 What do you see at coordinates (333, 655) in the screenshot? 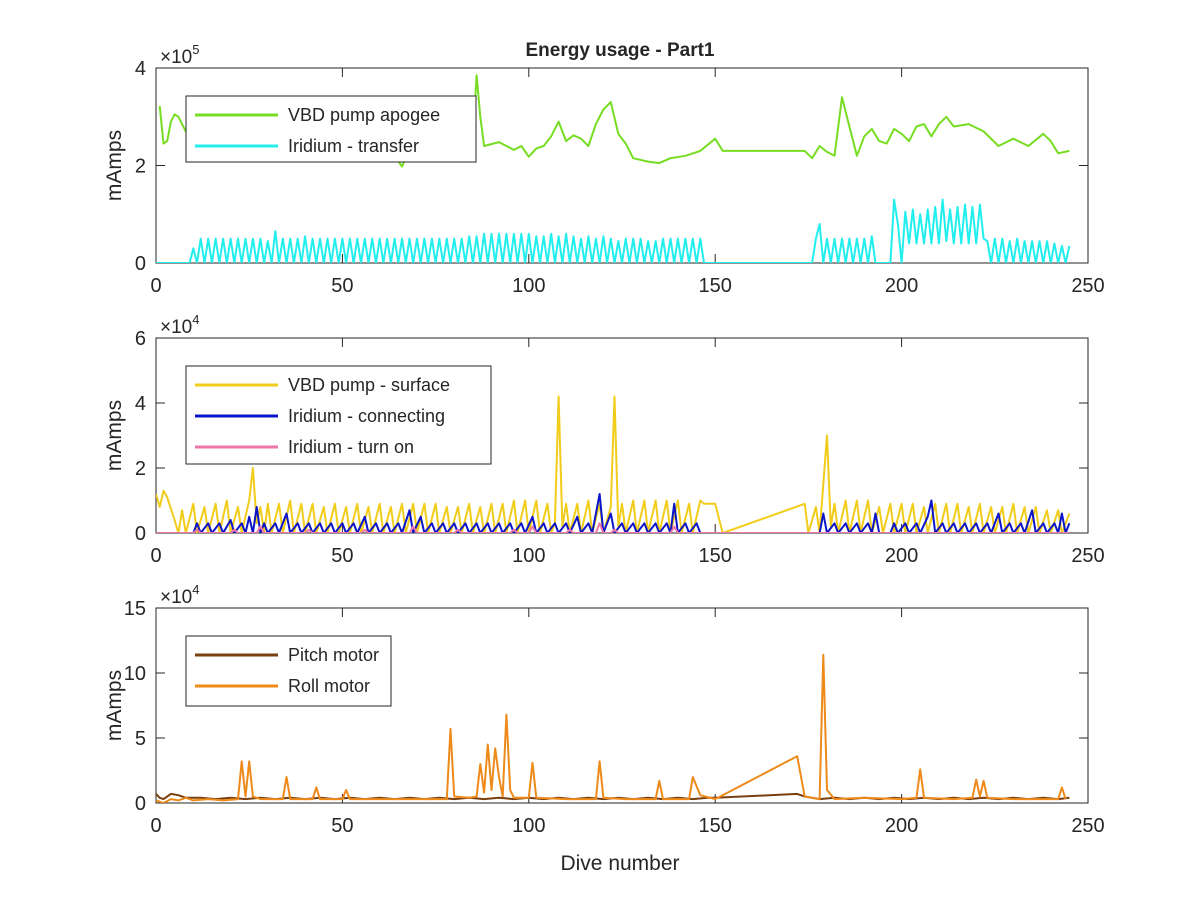
I see `legend-label: Pitch motor` at bounding box center [333, 655].